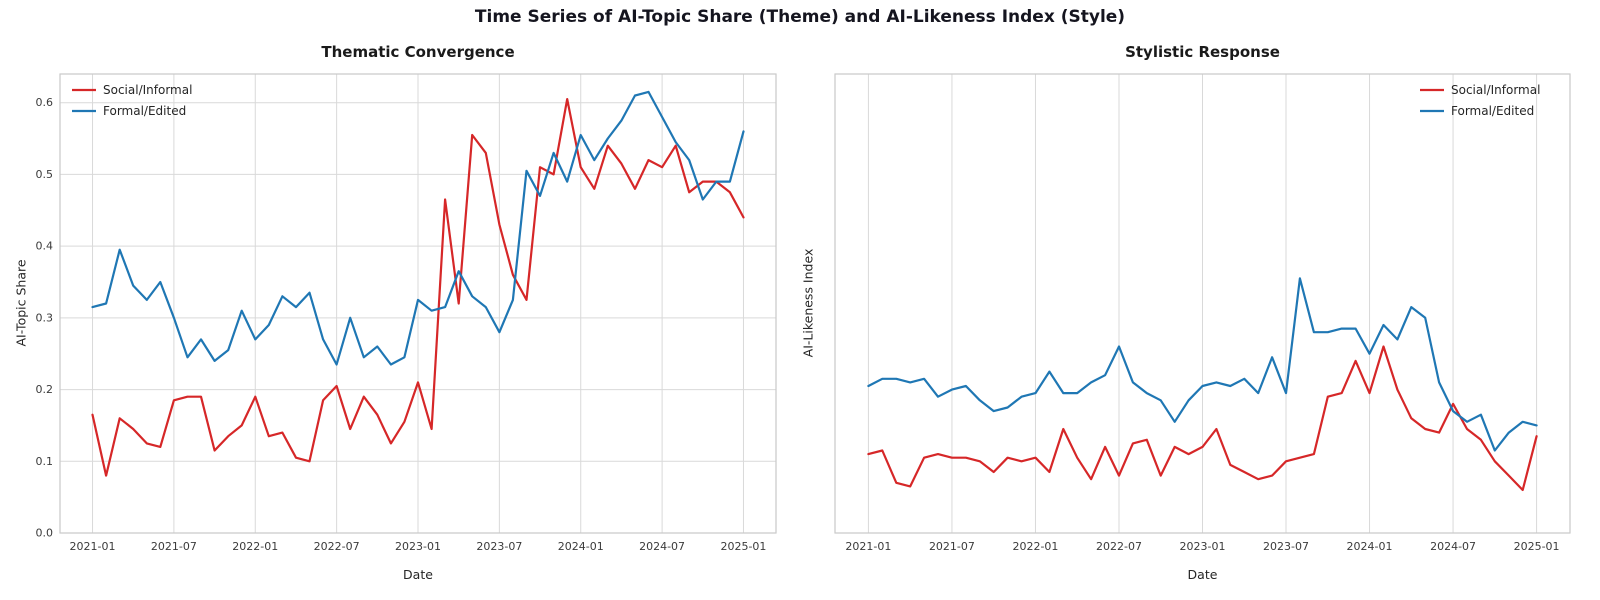 Image resolution: width=1600 pixels, height=600 pixels. What do you see at coordinates (808, 303) in the screenshot?
I see `right-y-axis-label: AI-Likeness Index` at bounding box center [808, 303].